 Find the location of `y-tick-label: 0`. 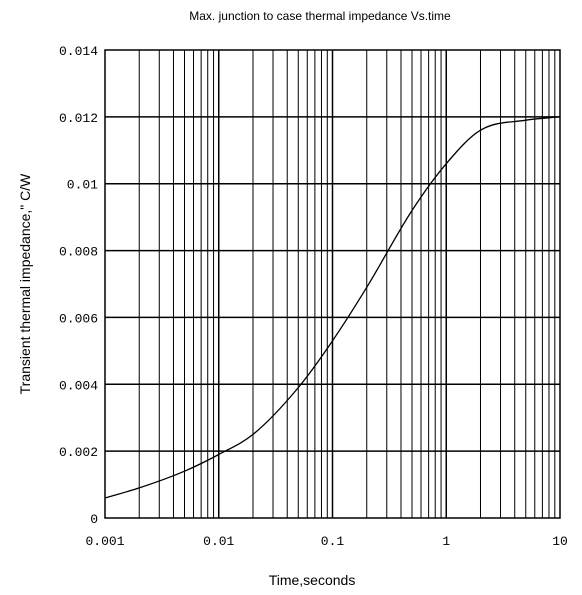

y-tick-label: 0 is located at coordinates (94, 519).